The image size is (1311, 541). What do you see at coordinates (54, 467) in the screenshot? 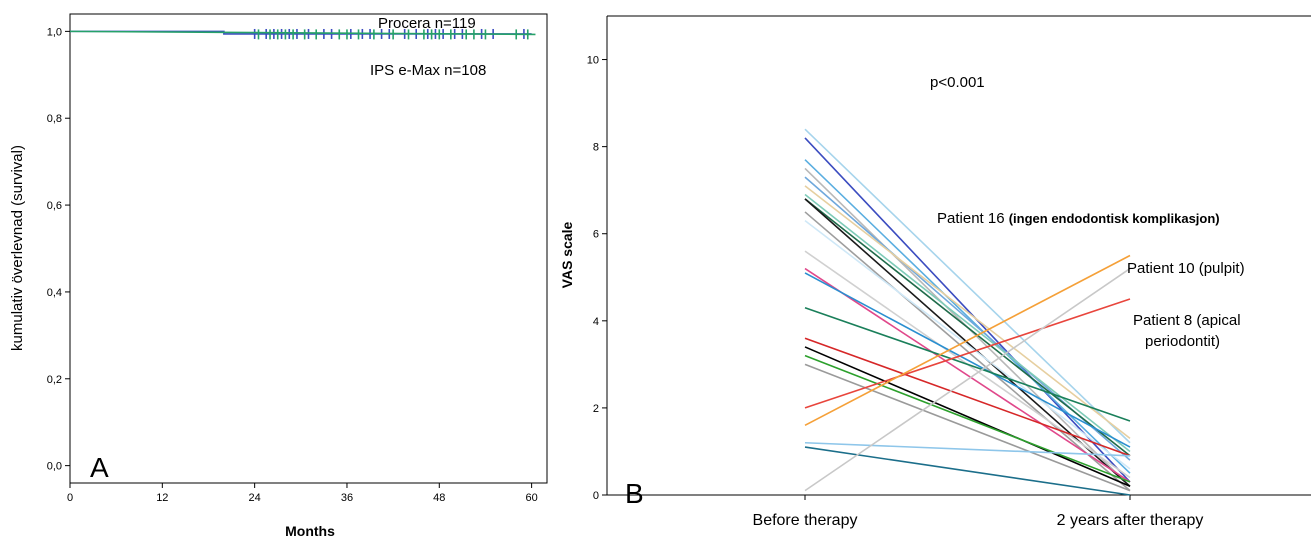
I see `panel-a-y-tick-label: 0,0` at bounding box center [54, 467].